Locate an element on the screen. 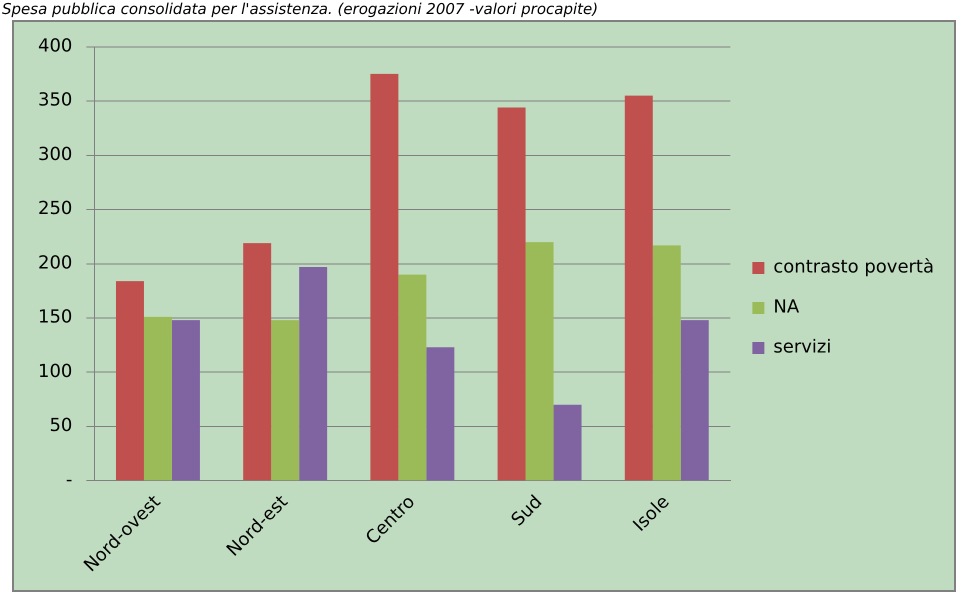  y-tick-label: 200 is located at coordinates (55, 263).